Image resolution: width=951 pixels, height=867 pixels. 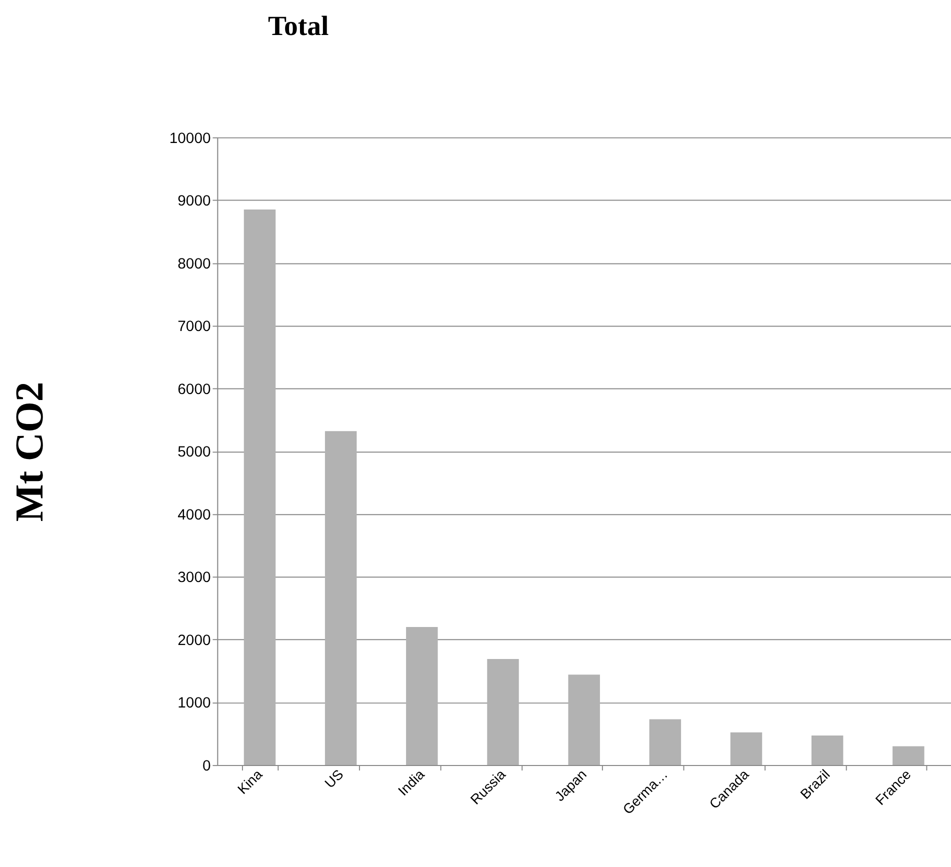 What do you see at coordinates (194, 704) in the screenshot?
I see `y-tick-label: 1000` at bounding box center [194, 704].